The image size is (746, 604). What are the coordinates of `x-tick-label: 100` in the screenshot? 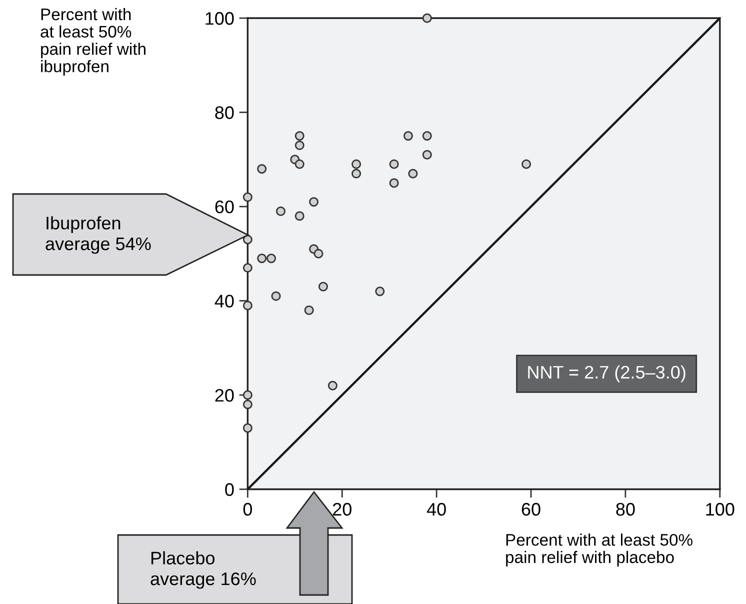 It's located at (720, 509).